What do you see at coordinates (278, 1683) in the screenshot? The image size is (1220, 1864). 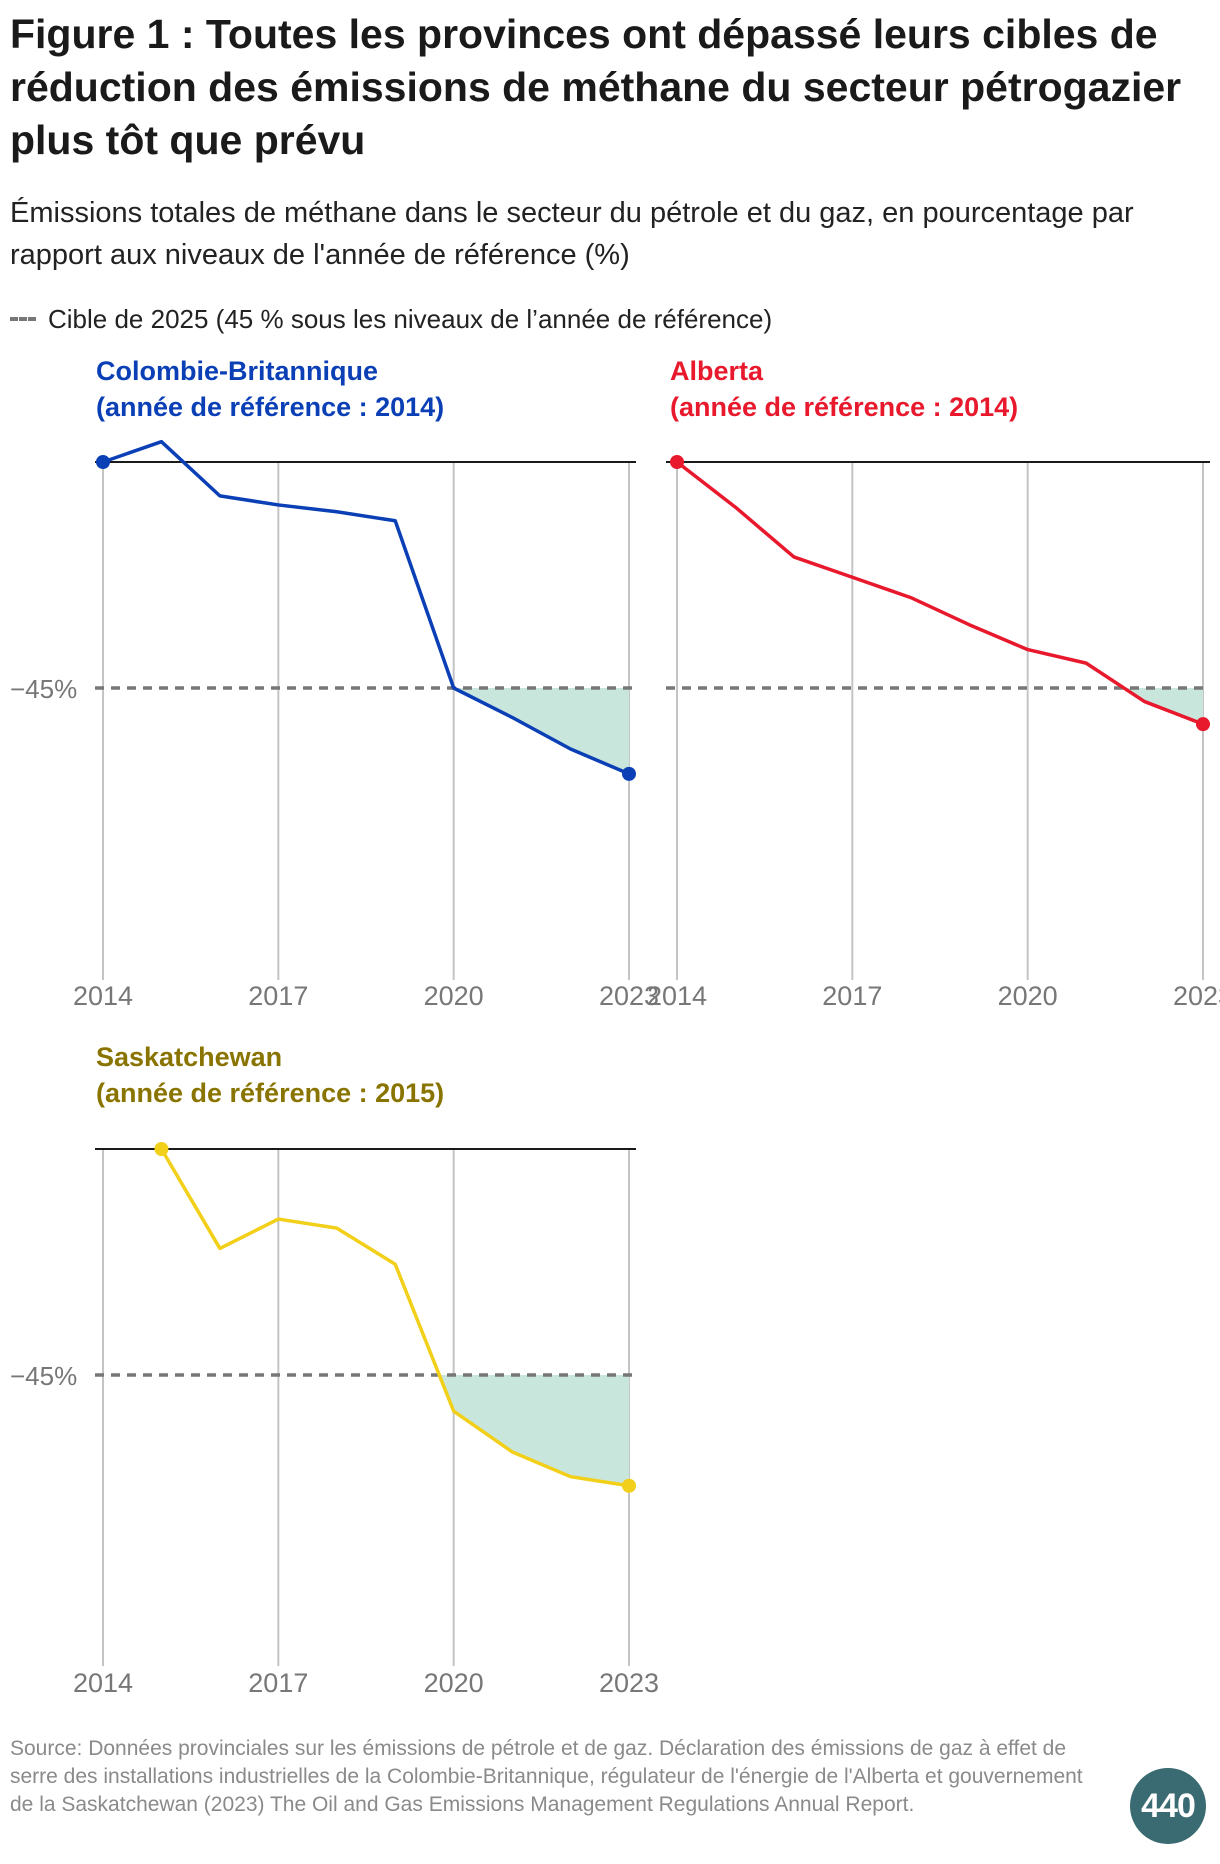 I see `x-tick-label-sk-2017: 2017` at bounding box center [278, 1683].